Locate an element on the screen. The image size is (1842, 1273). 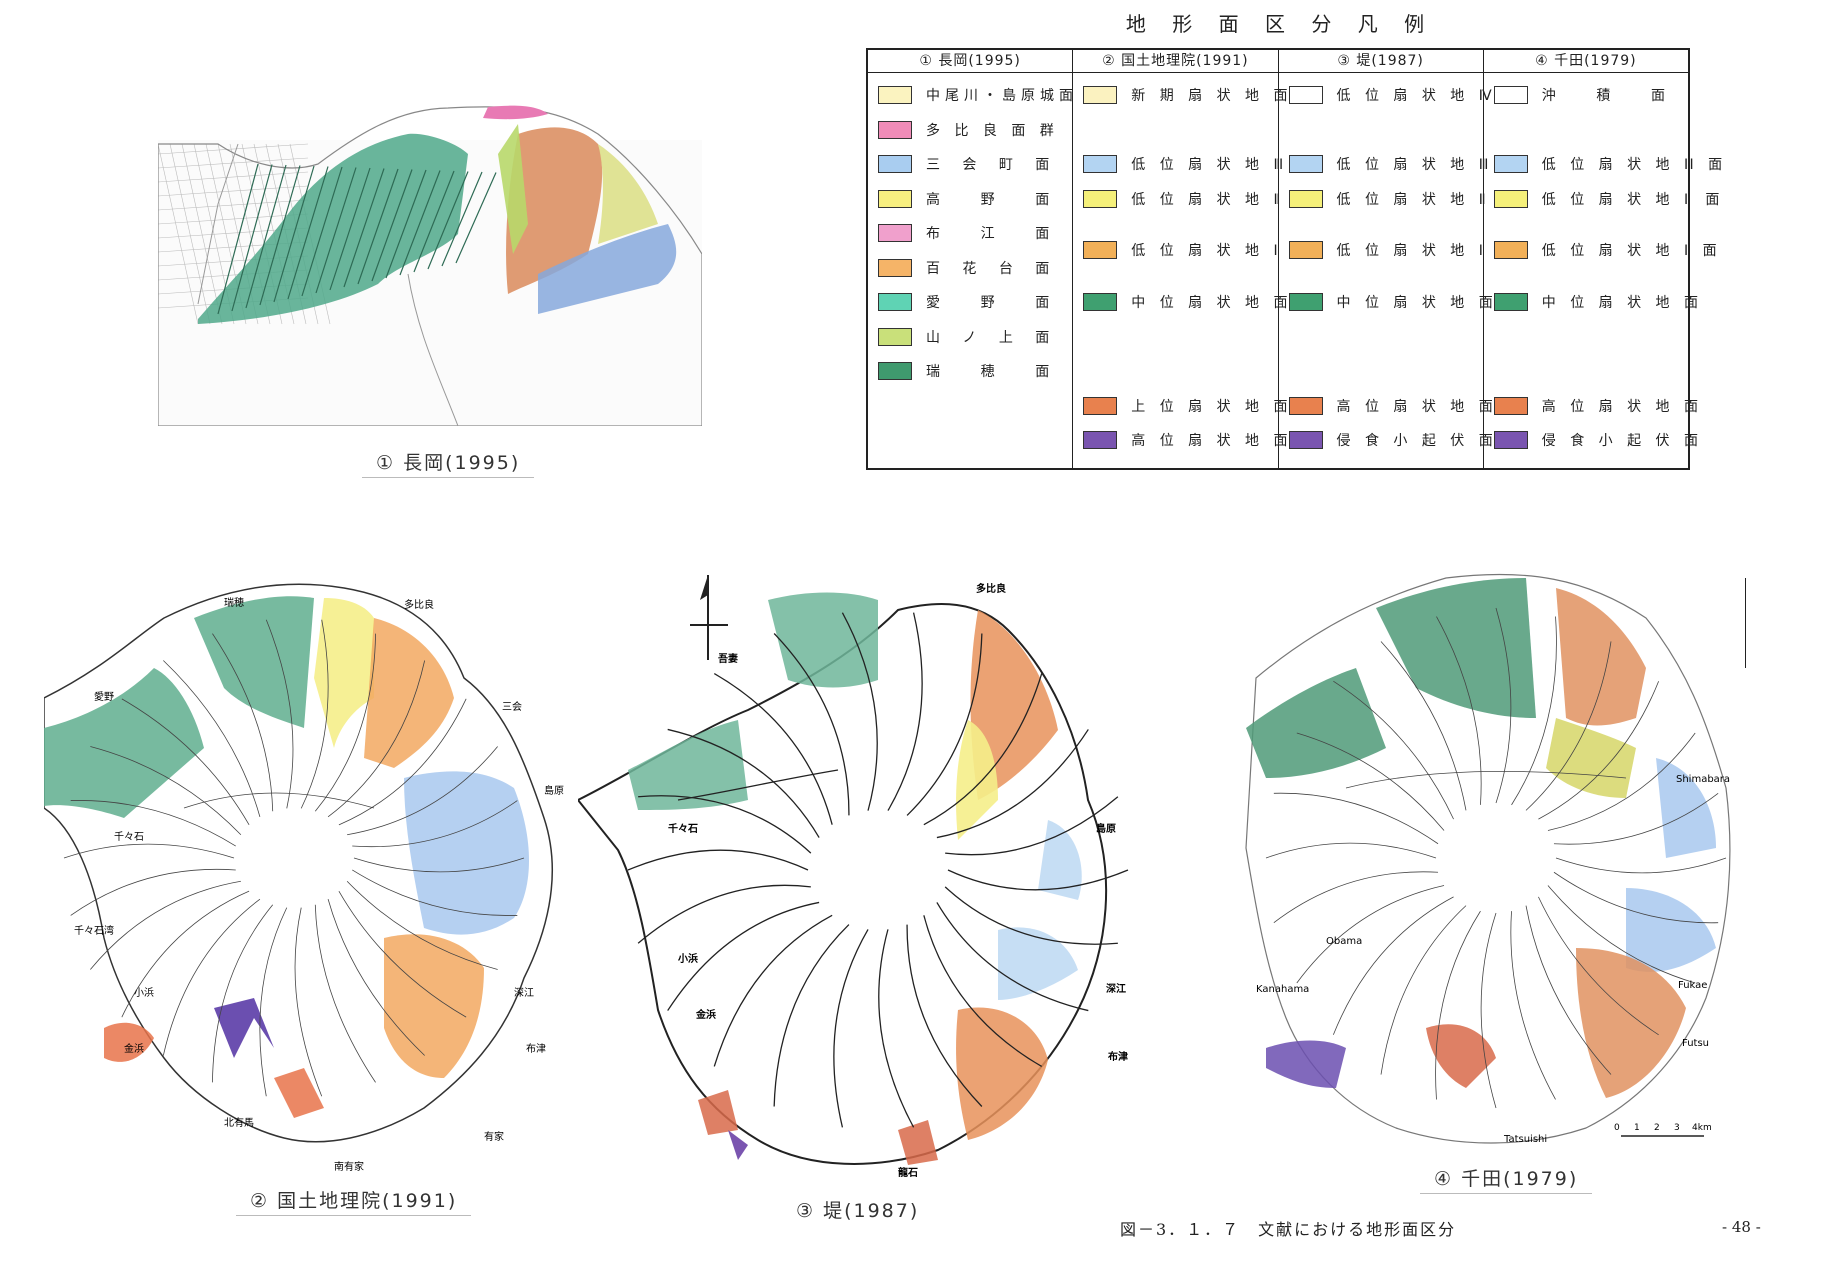
legend-item-label: 低 位 扇 状 地 Ⅲ 面 is located at coordinates (1429, 165).